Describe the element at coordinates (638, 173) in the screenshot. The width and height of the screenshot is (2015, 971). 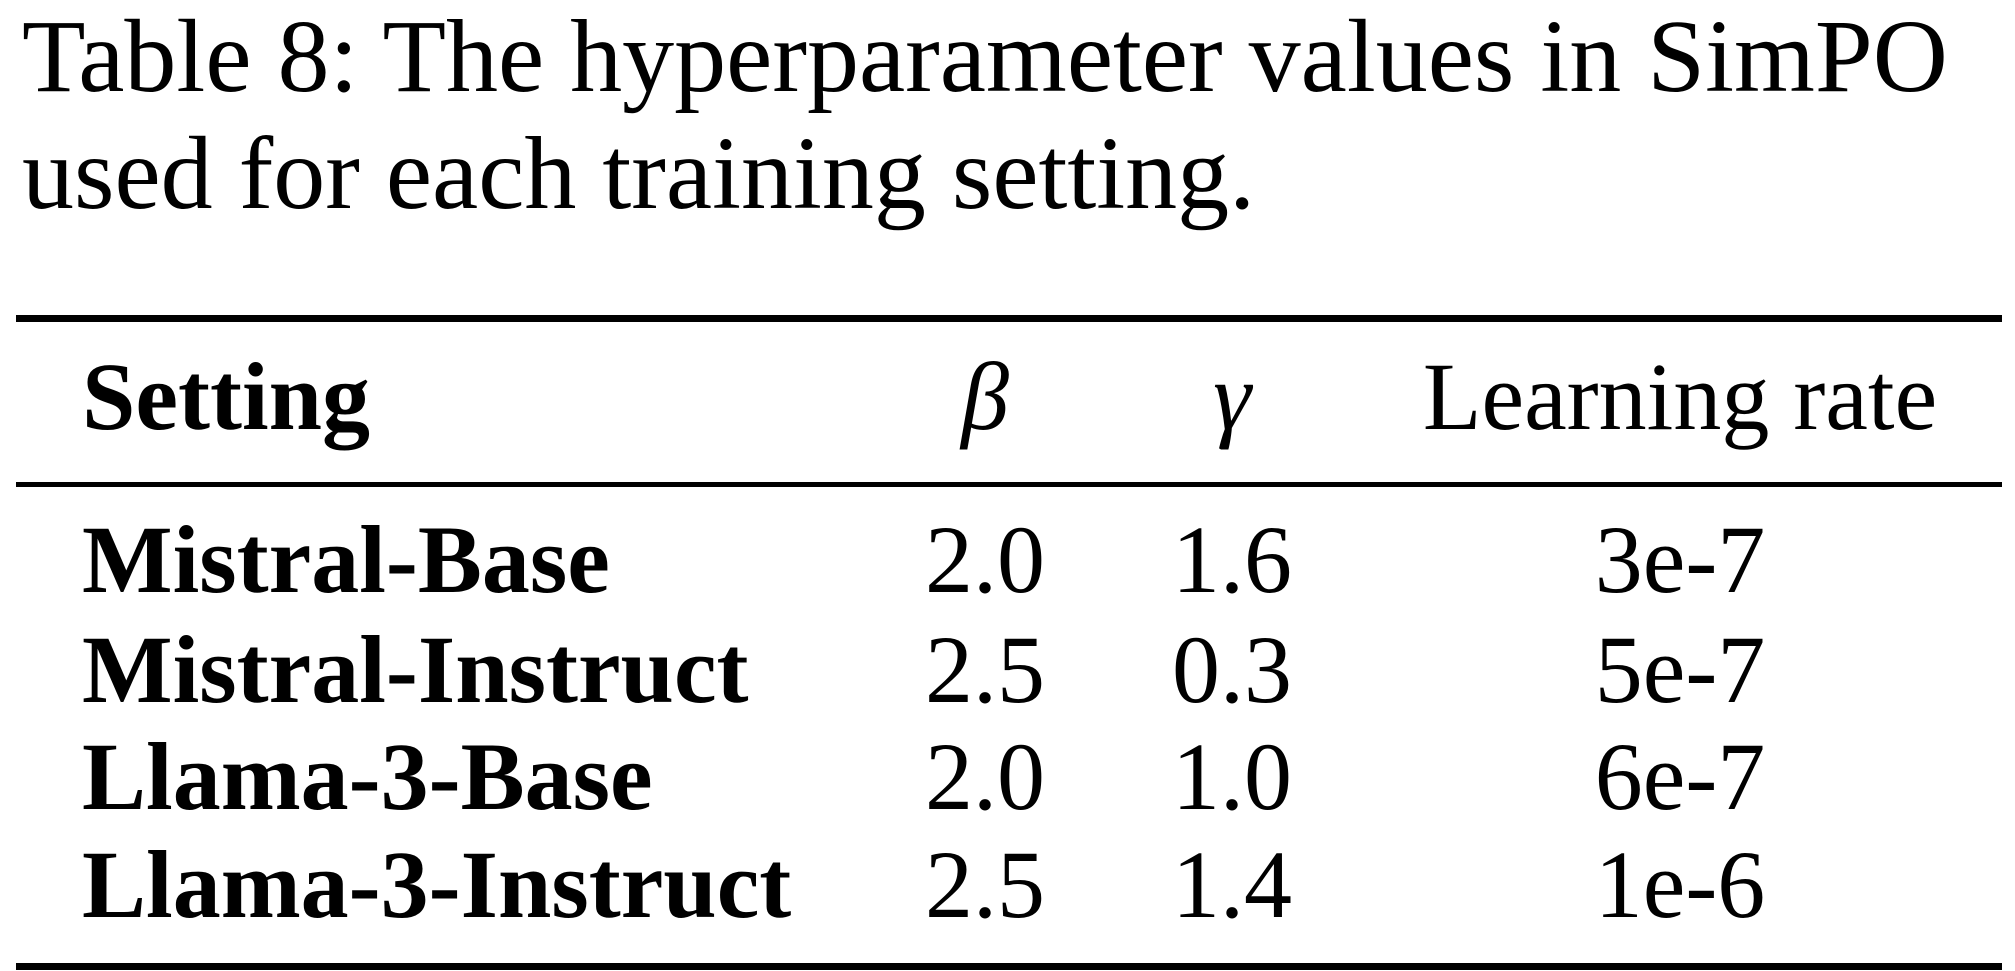
I see `caption-line: used for each training setting.` at that location.